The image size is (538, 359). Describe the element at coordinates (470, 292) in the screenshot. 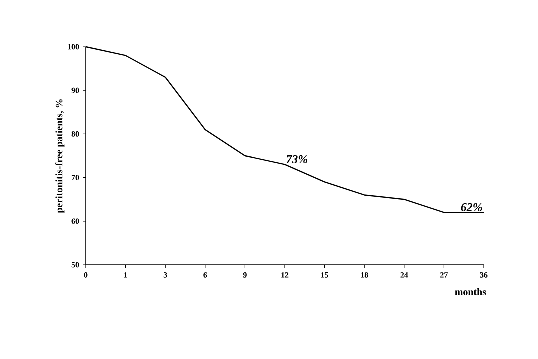

I see `x-axis-title: months` at that location.